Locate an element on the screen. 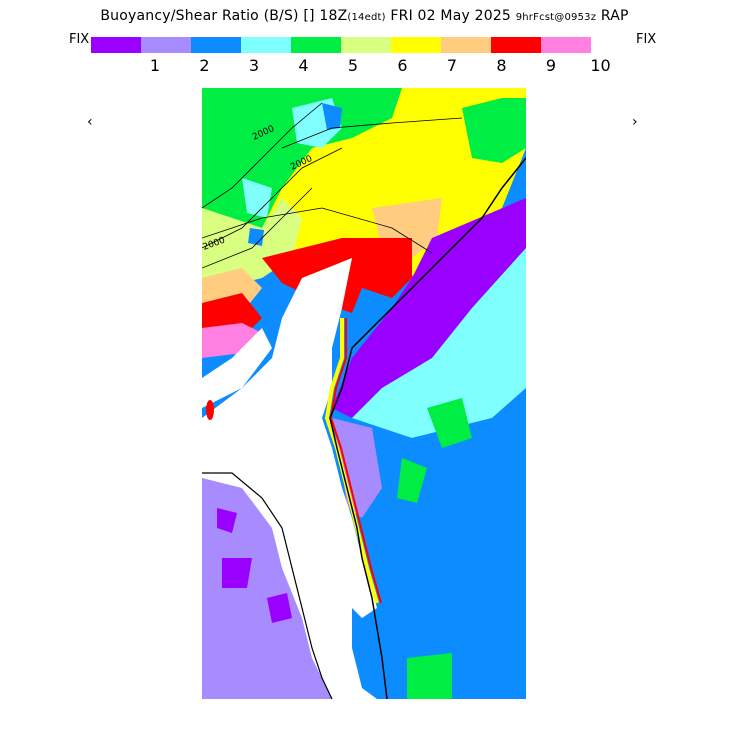  title-fcst: 9hrFcst@0953z is located at coordinates (556, 17).